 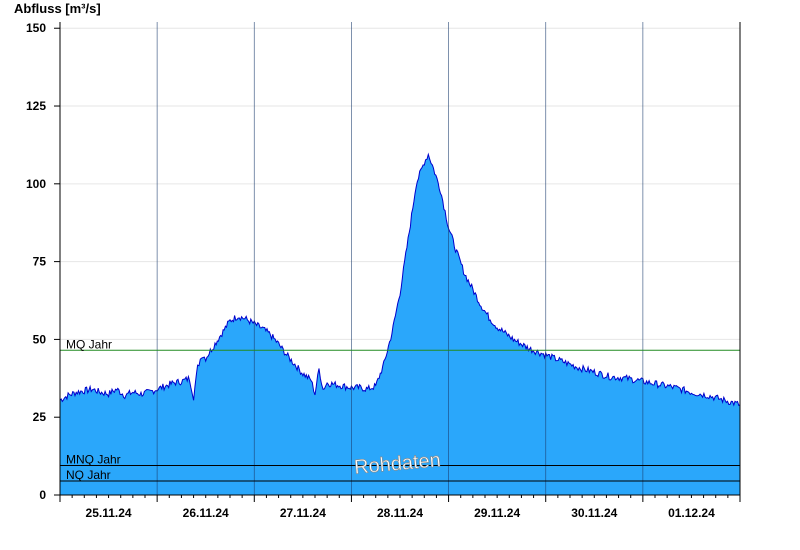 What do you see at coordinates (36, 184) in the screenshot?
I see `y-tick-label: 100` at bounding box center [36, 184].